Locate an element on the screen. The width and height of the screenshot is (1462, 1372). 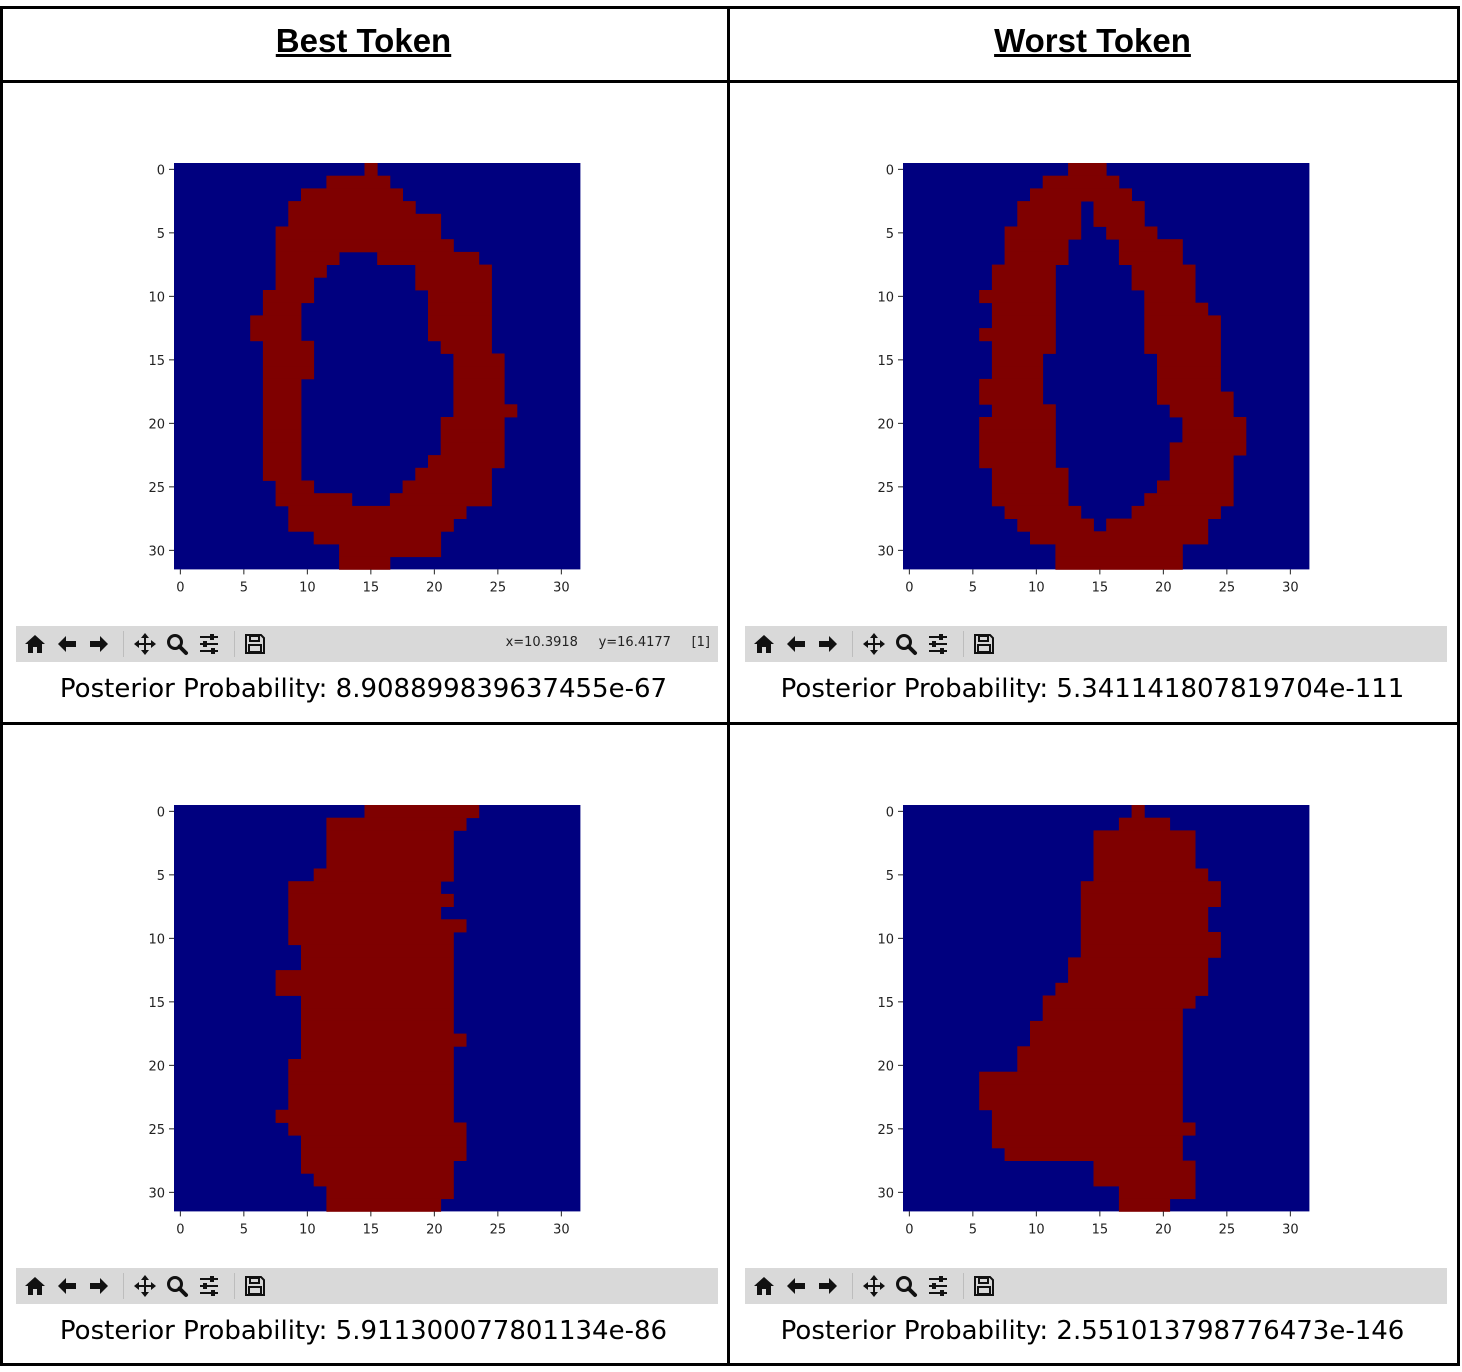
forward-icon is located at coordinates (99, 1286).